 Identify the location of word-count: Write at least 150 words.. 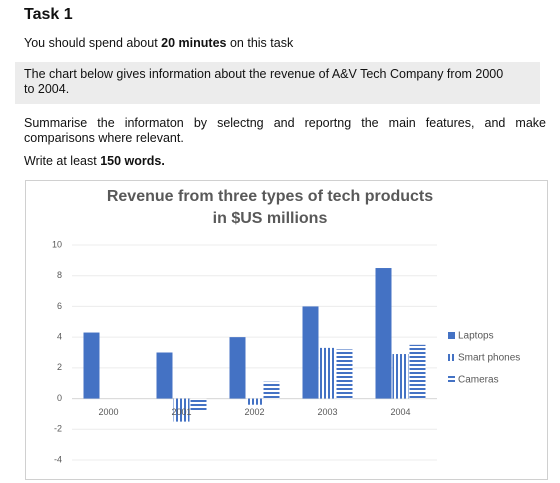
(94, 161).